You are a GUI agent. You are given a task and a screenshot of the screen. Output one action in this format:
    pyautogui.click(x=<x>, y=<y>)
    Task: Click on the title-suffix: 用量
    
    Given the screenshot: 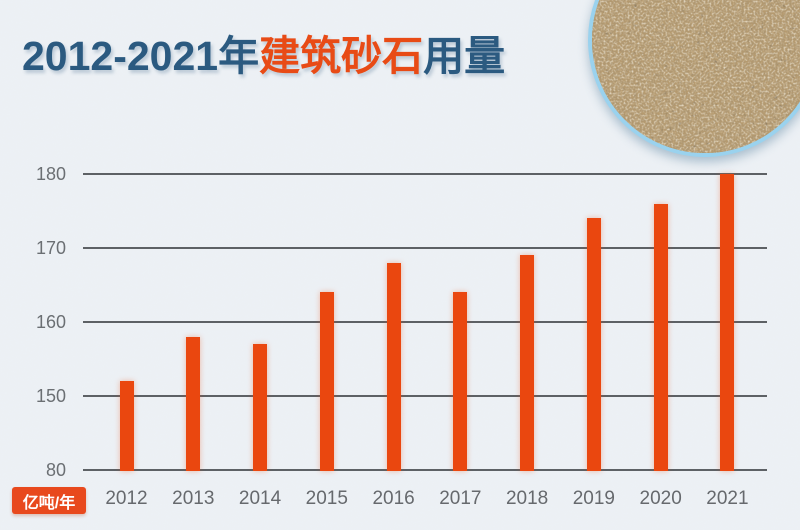 What is the action you would take?
    pyautogui.click(x=464, y=56)
    